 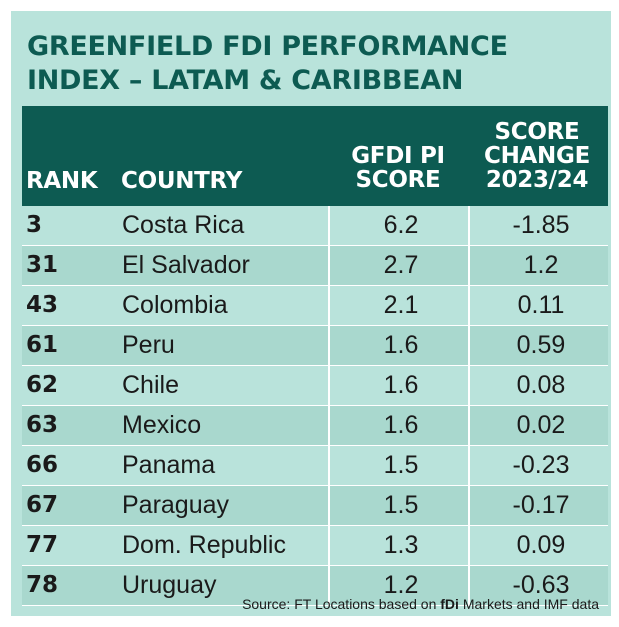 I want to click on change-cell: -0.23, so click(x=541, y=465).